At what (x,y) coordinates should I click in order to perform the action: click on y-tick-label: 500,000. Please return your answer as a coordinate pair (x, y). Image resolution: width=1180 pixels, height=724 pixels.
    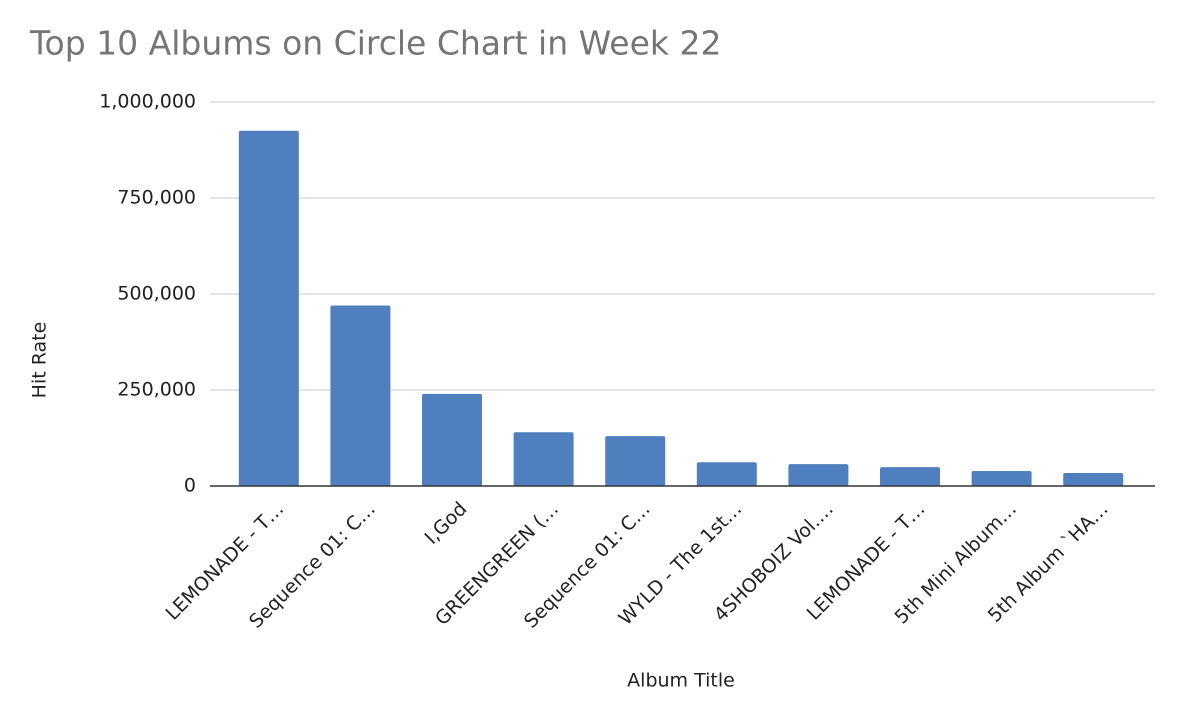
    Looking at the image, I should click on (156, 294).